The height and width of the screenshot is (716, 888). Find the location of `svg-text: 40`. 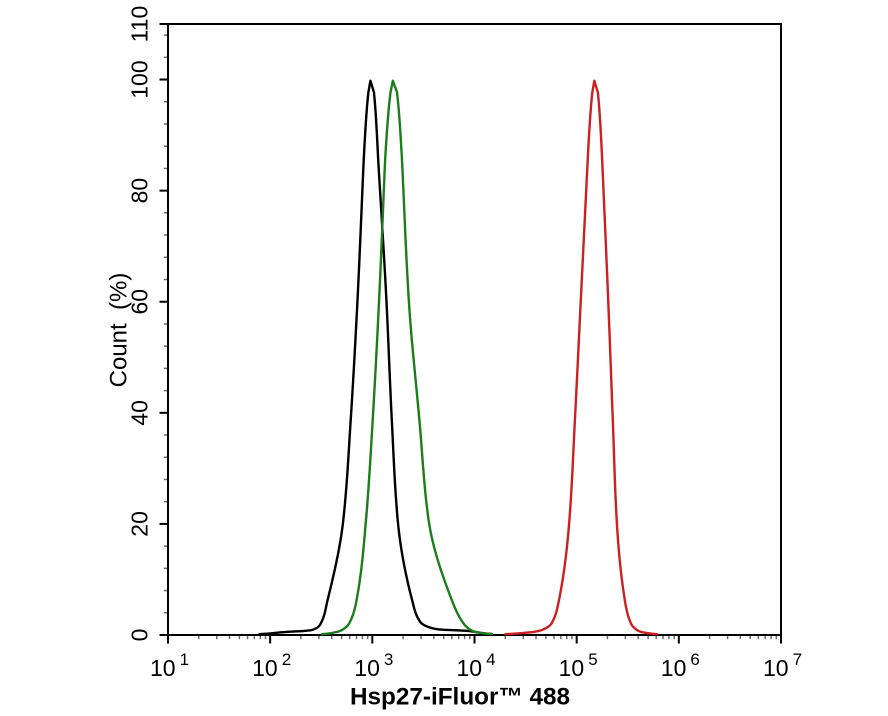

svg-text: 40 is located at coordinates (140, 413).